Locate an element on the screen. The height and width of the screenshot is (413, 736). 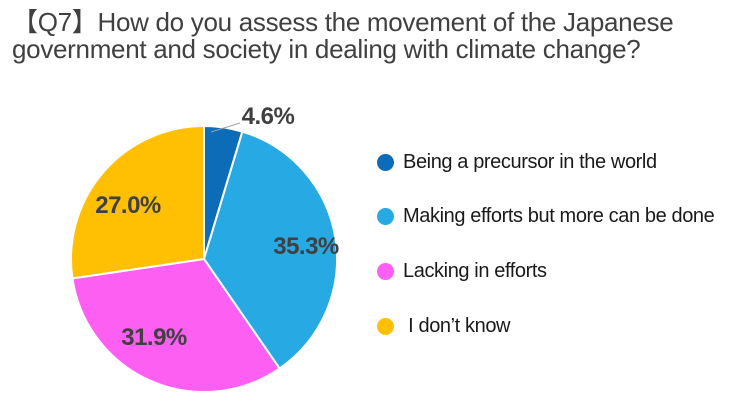
label-leader-line is located at coordinates (225, 127).